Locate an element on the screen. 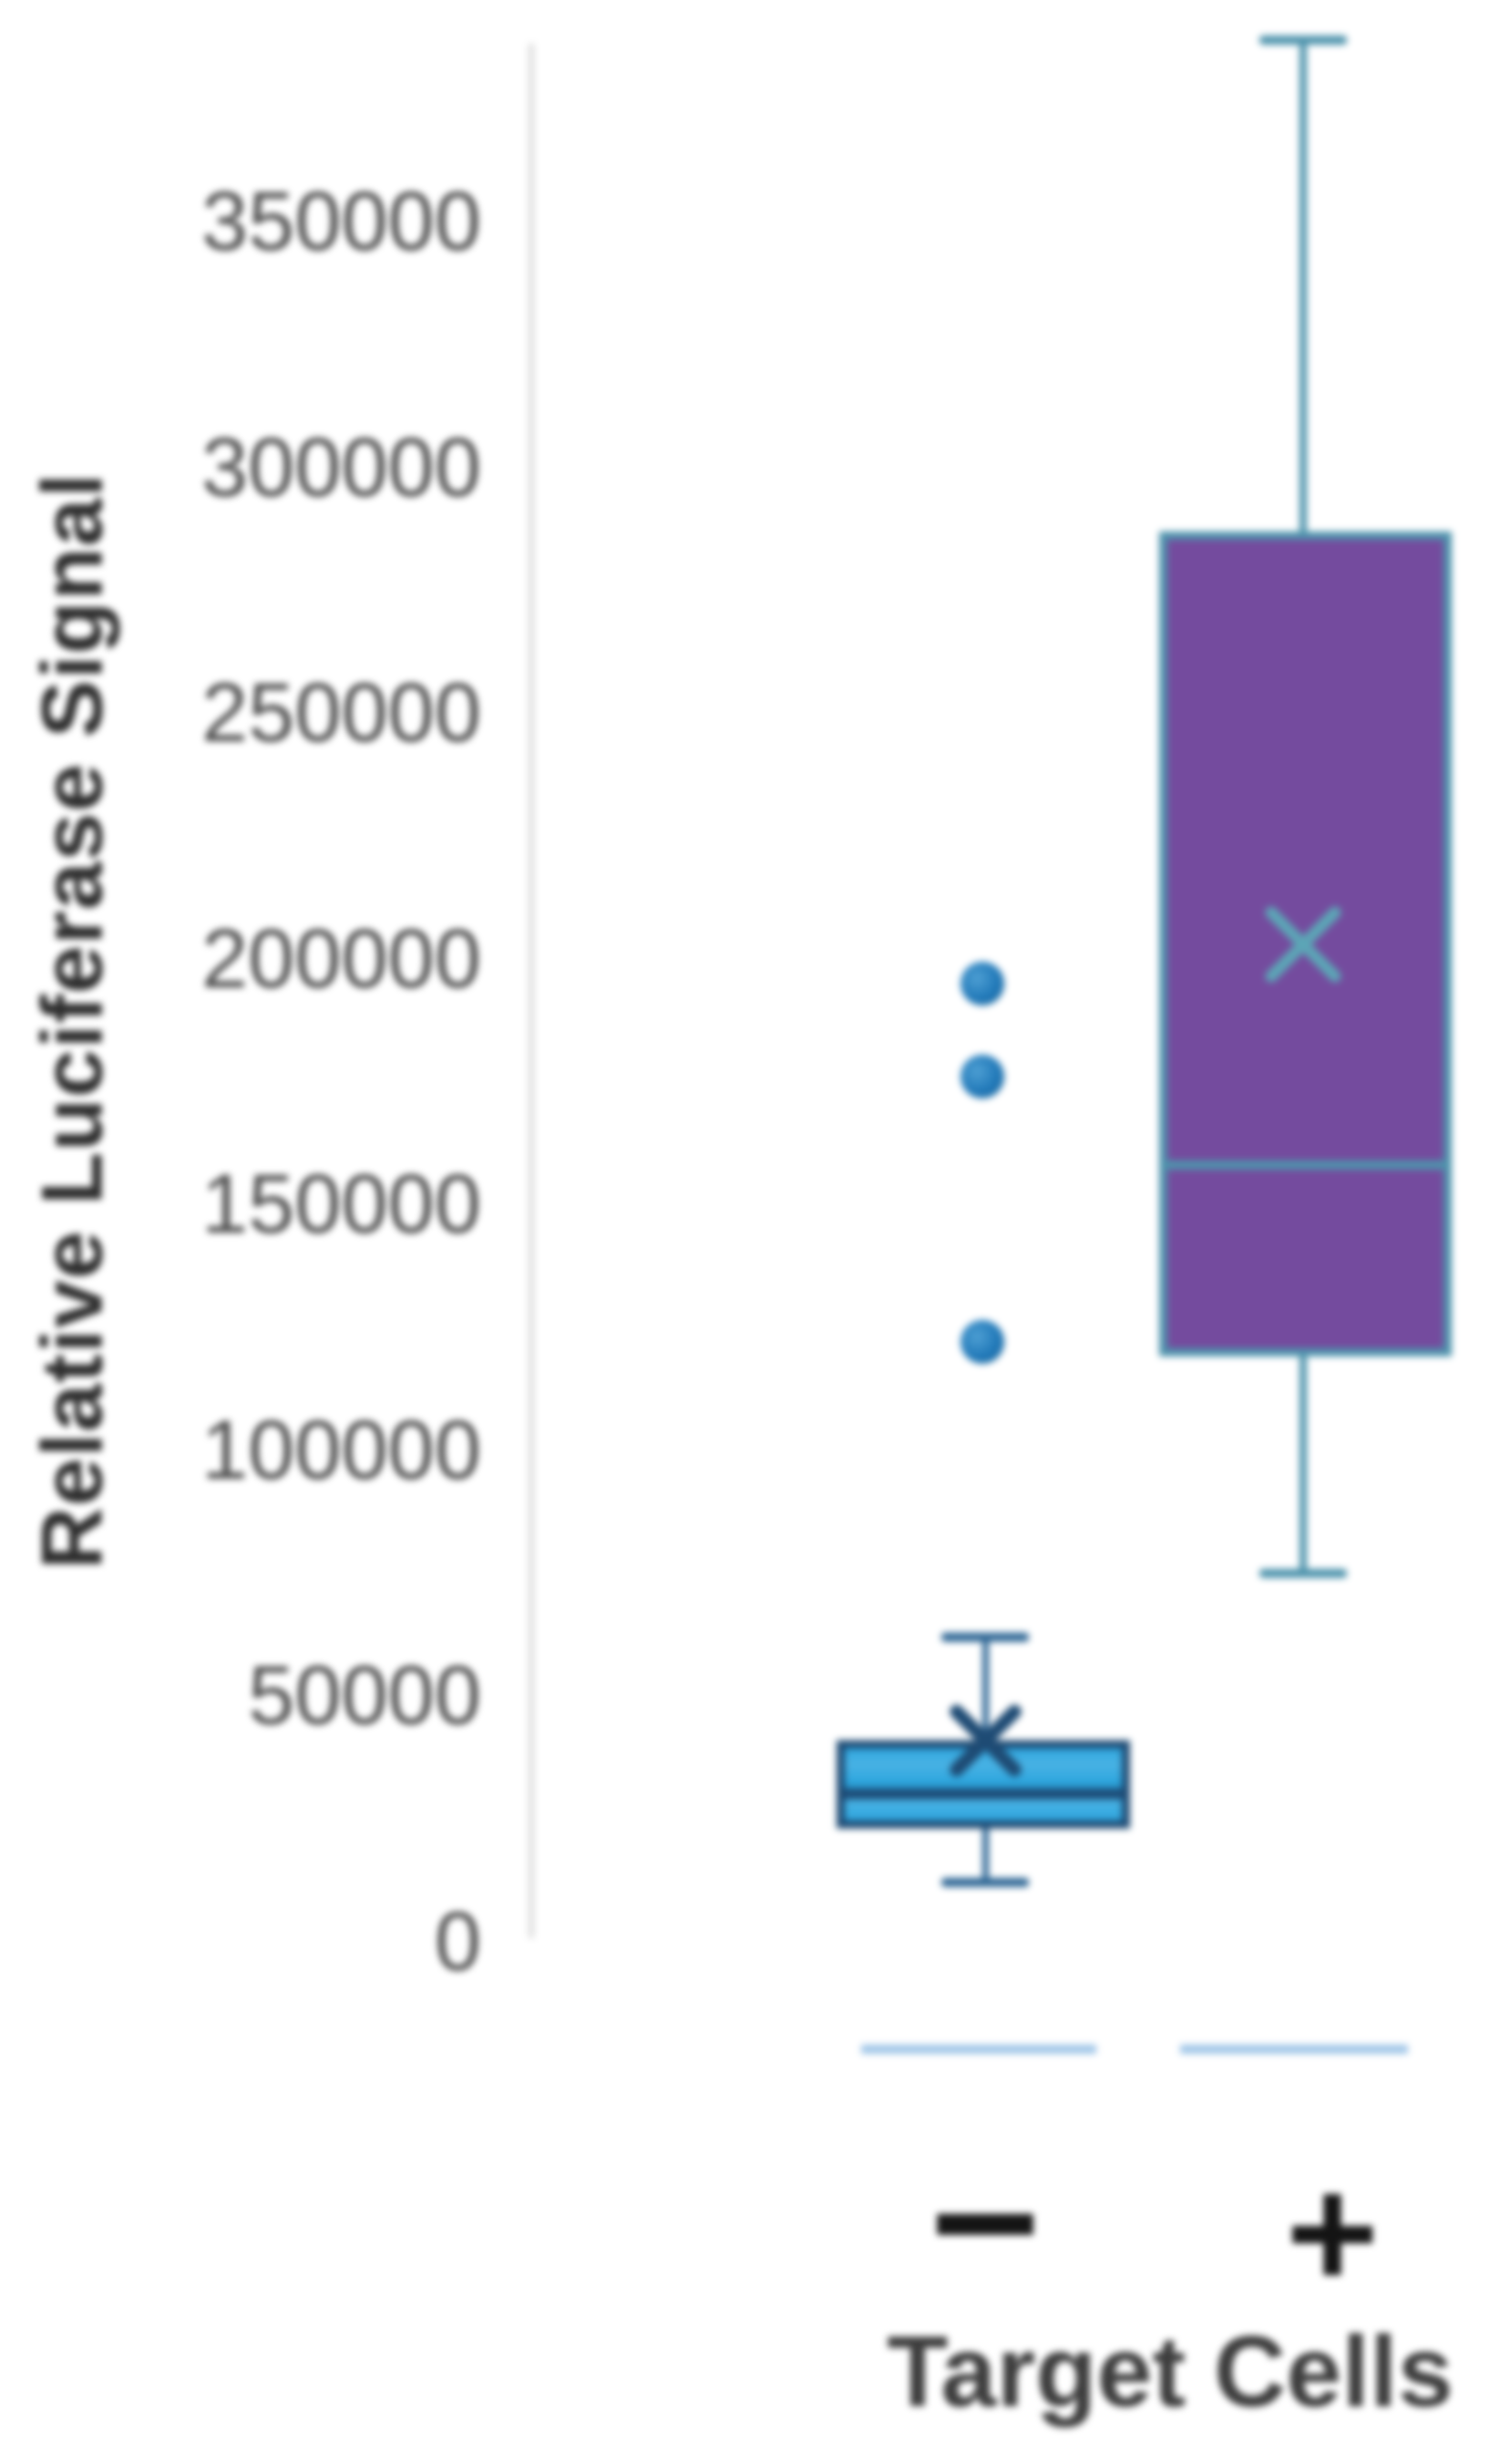  category-baseline-plus is located at coordinates (1294, 2049).